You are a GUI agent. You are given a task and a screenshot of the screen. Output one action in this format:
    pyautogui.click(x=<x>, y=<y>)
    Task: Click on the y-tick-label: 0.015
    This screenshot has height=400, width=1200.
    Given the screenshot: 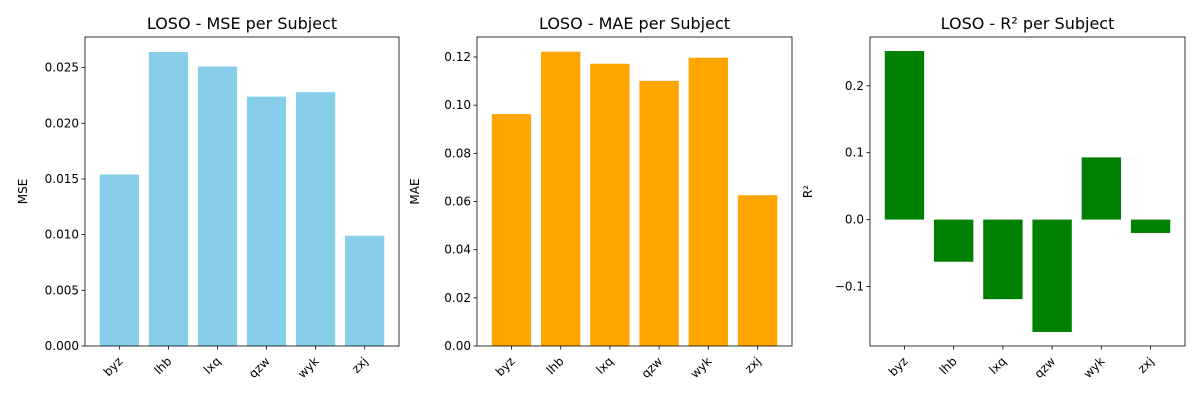 What is the action you would take?
    pyautogui.click(x=62, y=179)
    